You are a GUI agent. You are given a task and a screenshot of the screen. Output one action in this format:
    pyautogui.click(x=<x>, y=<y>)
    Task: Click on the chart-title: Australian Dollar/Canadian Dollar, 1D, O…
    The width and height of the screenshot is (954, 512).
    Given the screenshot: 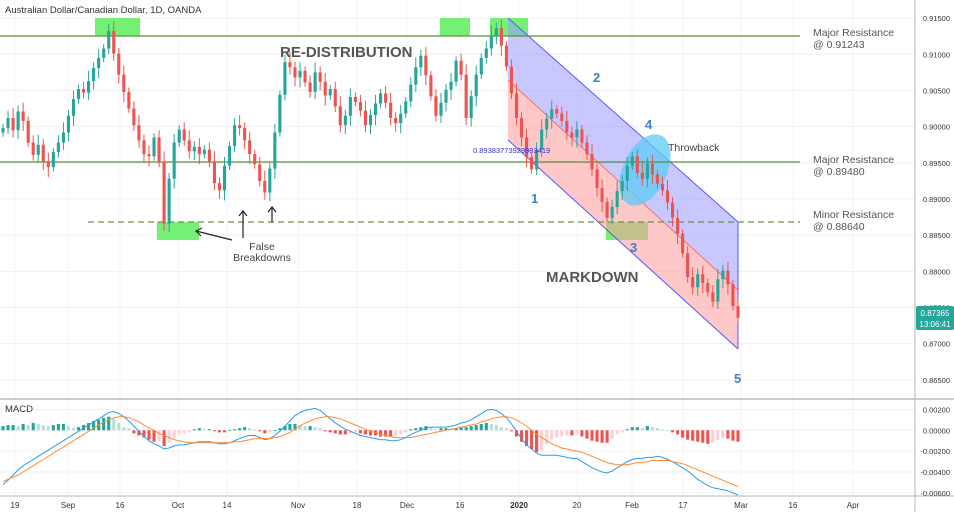 What is the action you would take?
    pyautogui.click(x=103, y=10)
    